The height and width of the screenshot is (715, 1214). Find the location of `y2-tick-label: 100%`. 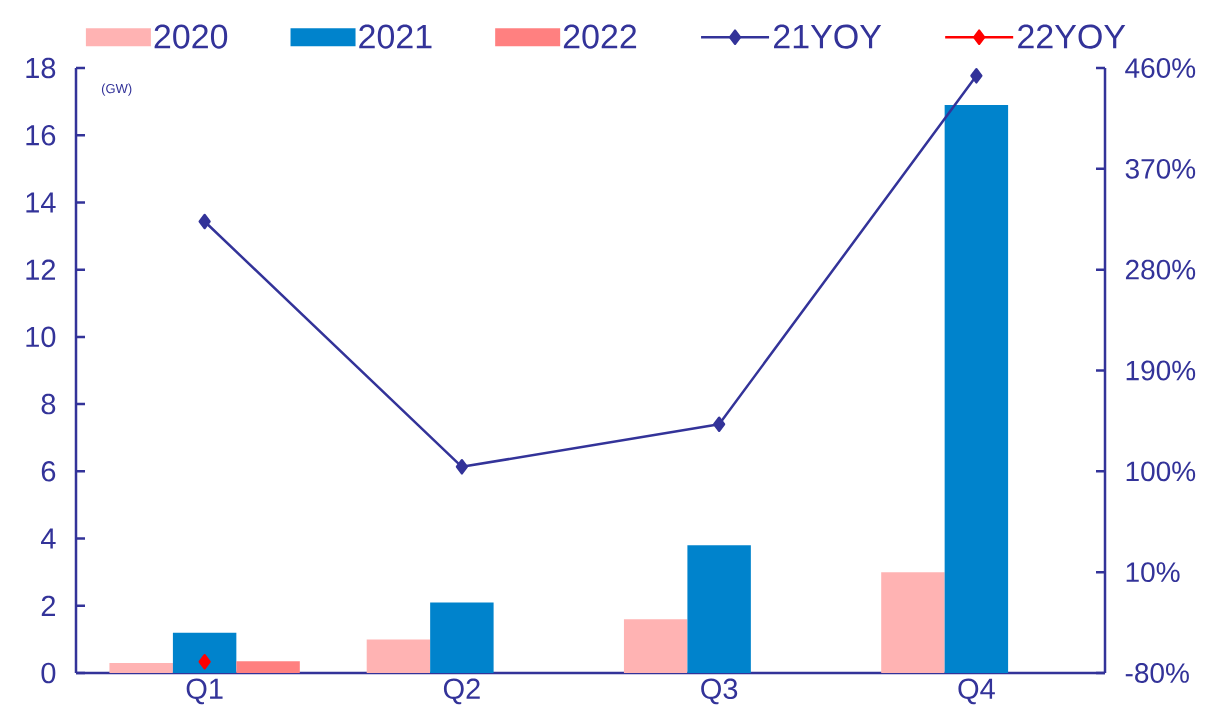

y2-tick-label: 100% is located at coordinates (1161, 471).